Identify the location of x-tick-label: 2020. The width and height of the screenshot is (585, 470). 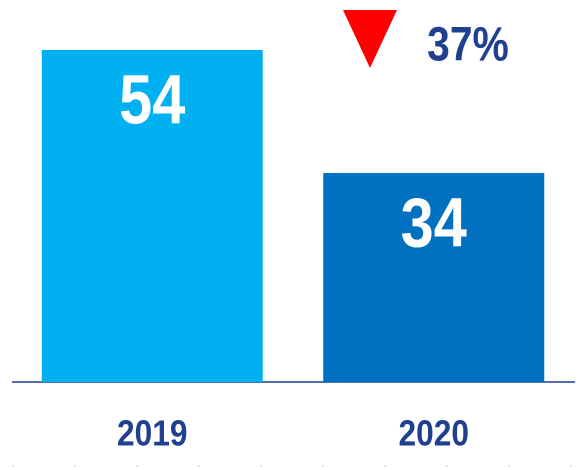
(434, 434).